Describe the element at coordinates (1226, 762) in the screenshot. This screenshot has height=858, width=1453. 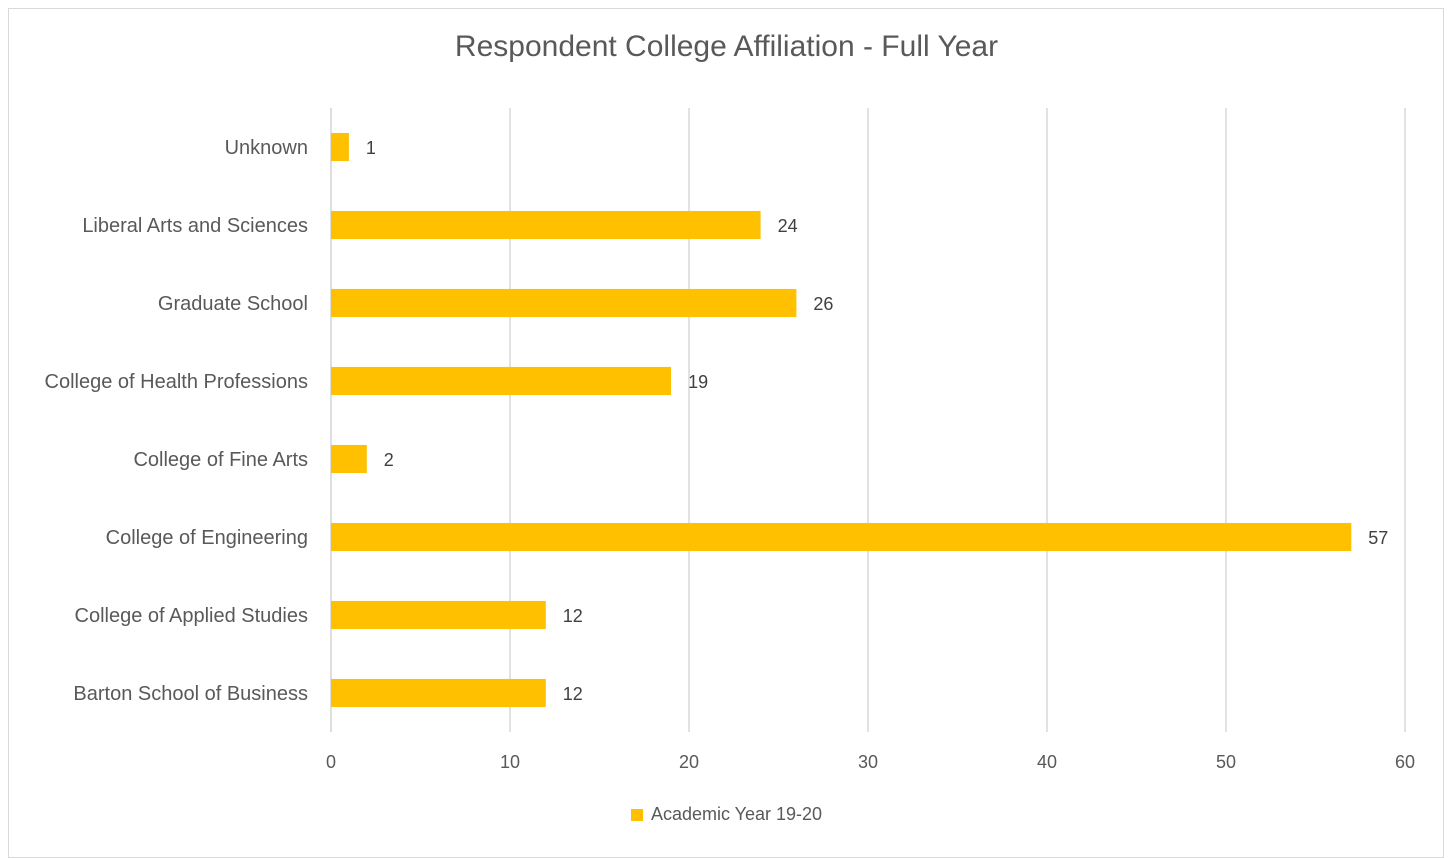
I see `x-tick-label: 50` at that location.